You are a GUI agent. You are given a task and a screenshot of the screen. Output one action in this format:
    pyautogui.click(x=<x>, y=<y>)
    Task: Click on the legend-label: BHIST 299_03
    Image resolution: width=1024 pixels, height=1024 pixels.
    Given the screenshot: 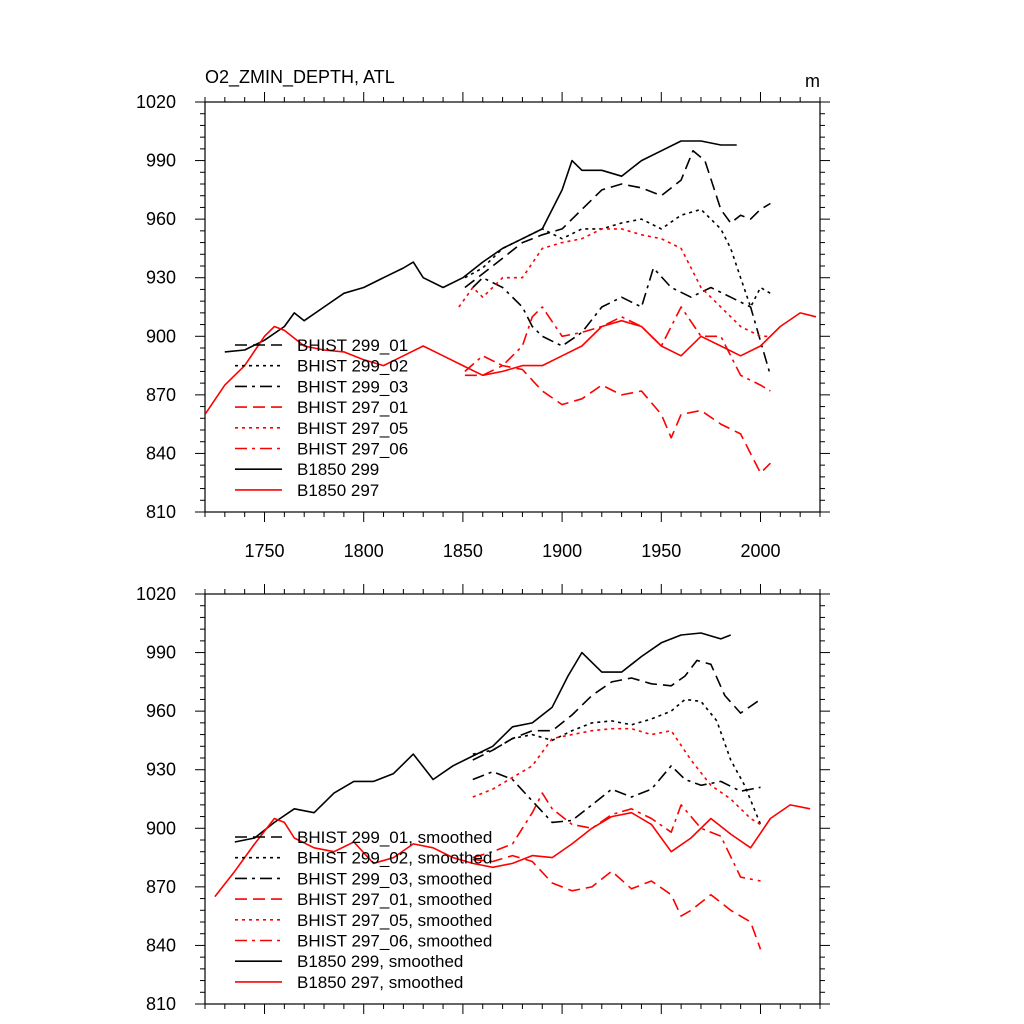 What is the action you would take?
    pyautogui.click(x=352, y=386)
    